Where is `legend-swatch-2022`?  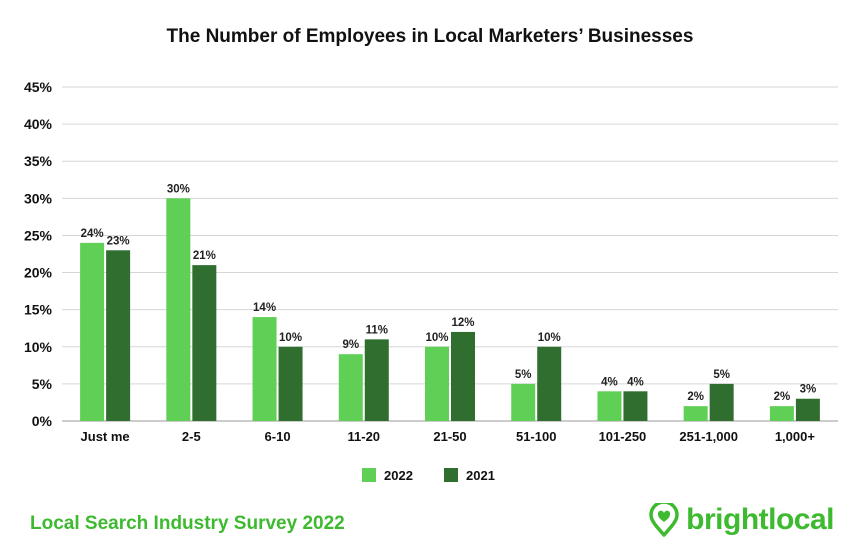
legend-swatch-2022 is located at coordinates (369, 475).